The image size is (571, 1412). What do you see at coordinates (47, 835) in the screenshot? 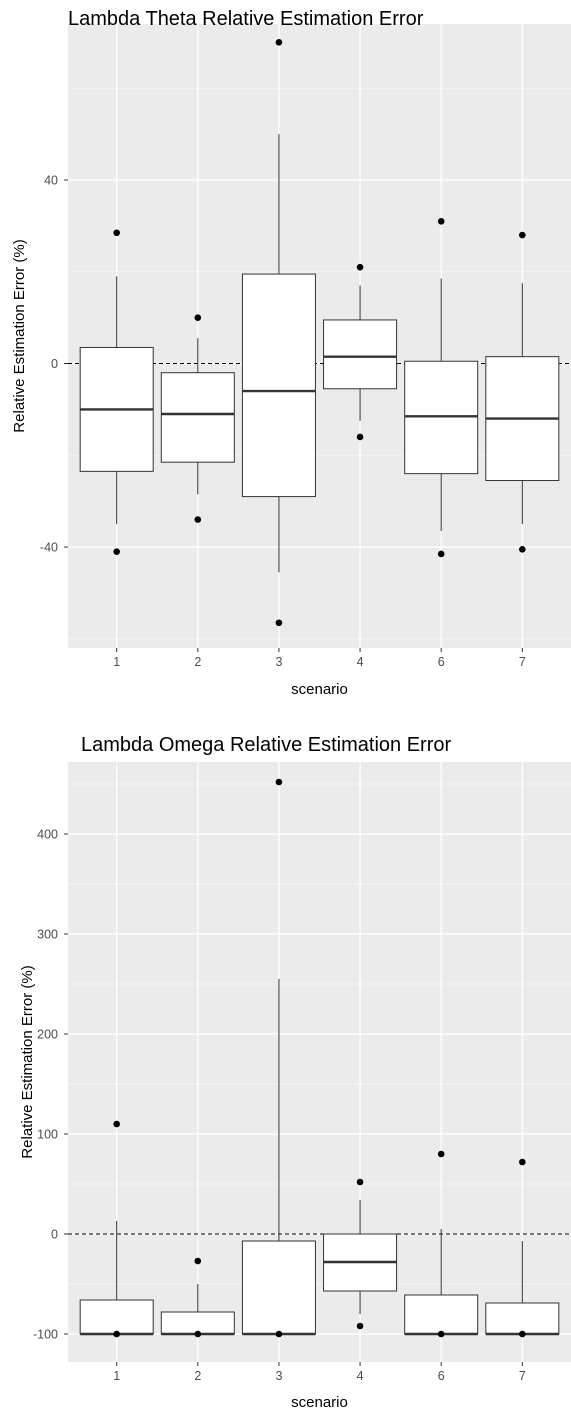
I see `y-tick-label: 400` at bounding box center [47, 835].